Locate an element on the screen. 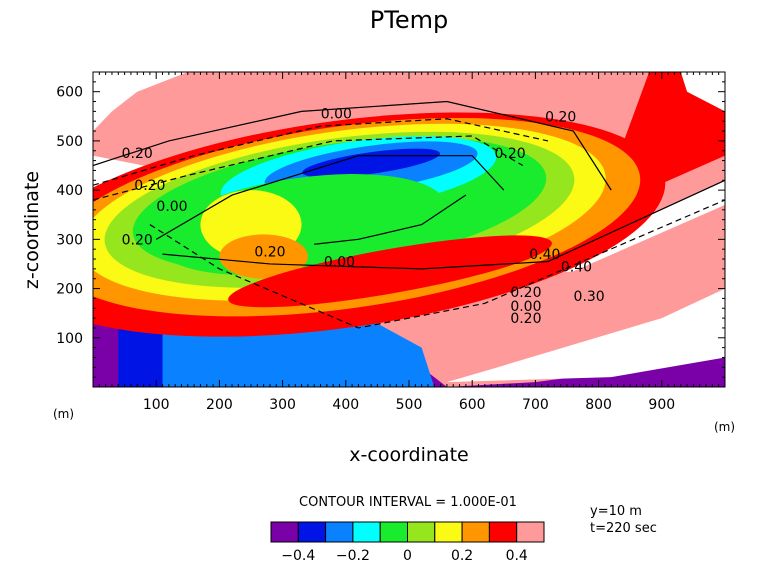 The height and width of the screenshot is (565, 776). y-slice-label: y=10 m is located at coordinates (616, 511).